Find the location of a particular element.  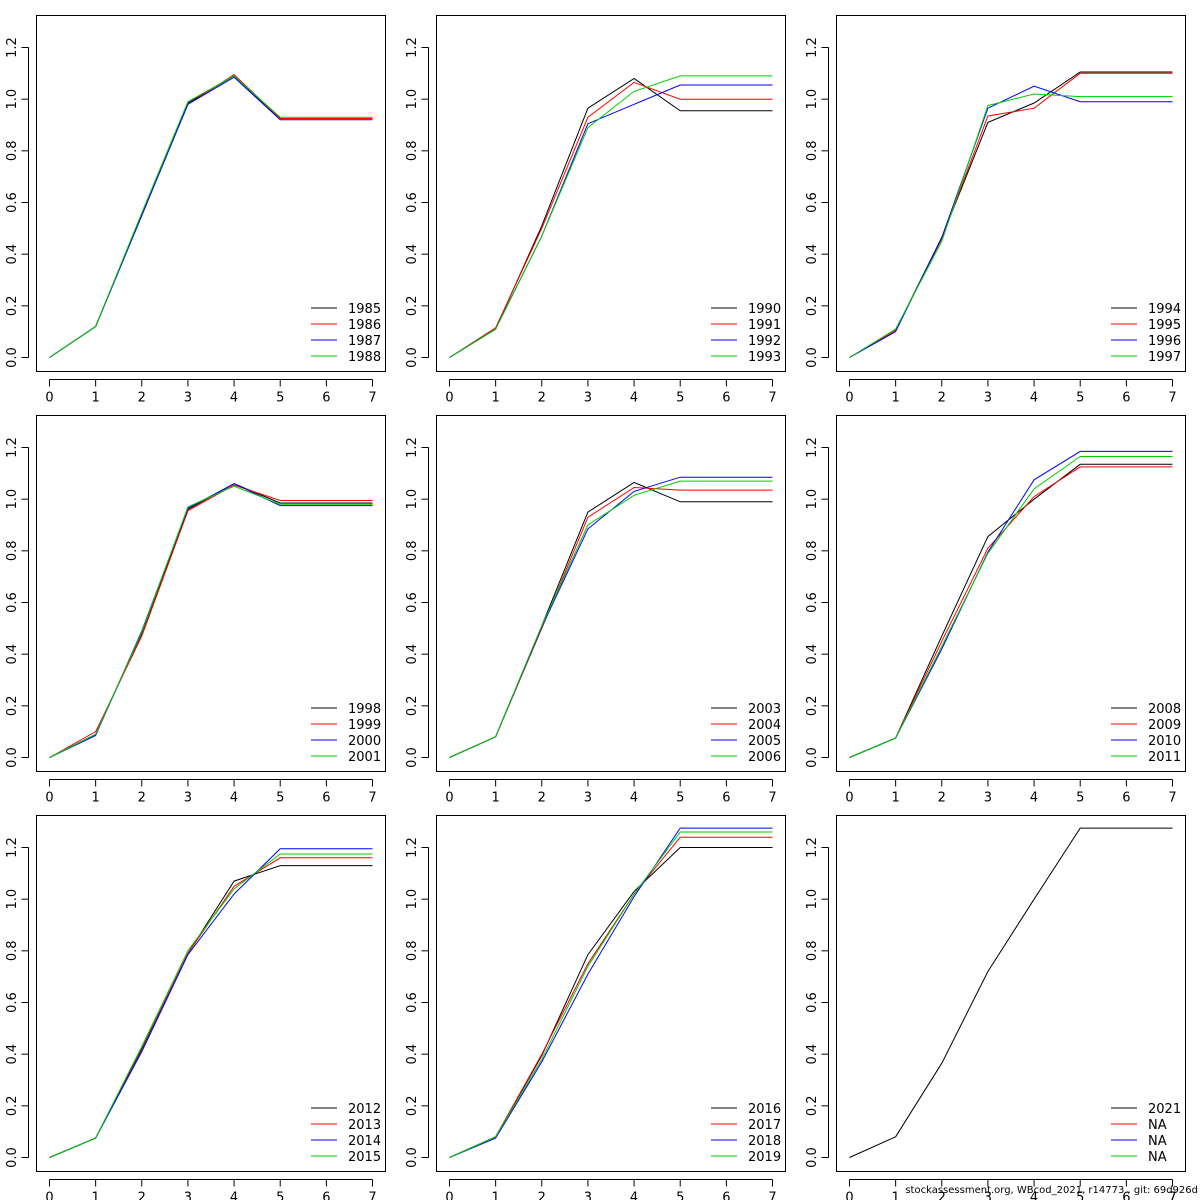

legend-label: 1999 is located at coordinates (364, 725).